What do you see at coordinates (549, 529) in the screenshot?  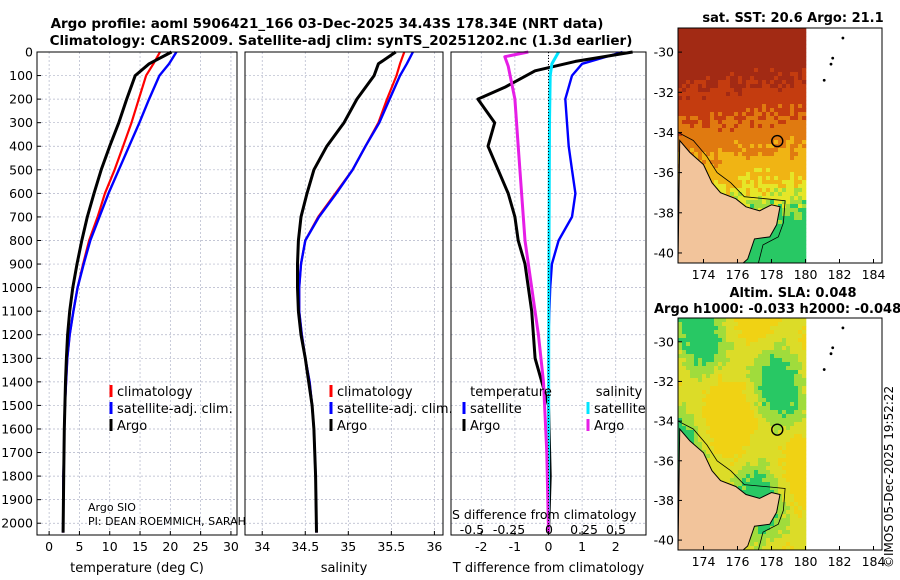 I see `salinity-tick-label: 0` at bounding box center [549, 529].